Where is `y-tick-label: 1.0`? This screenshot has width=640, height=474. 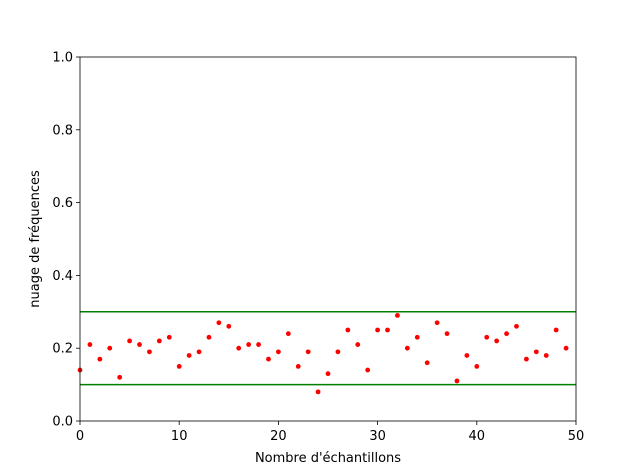
y-tick-label: 1.0 is located at coordinates (62, 58).